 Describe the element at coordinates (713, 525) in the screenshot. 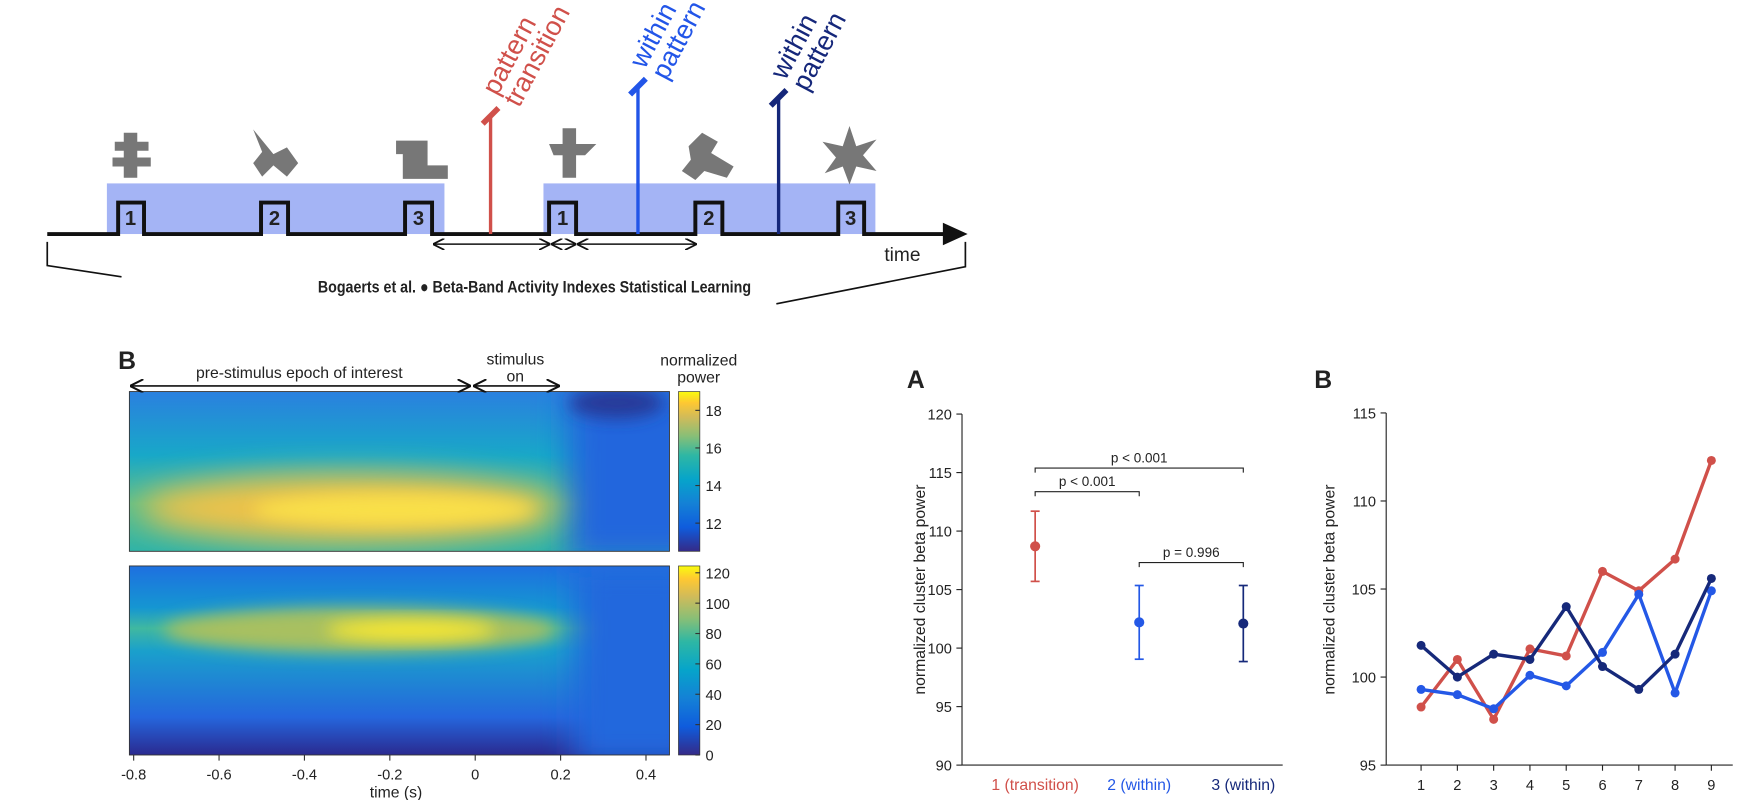

I see `colorbar-tick-label: 12` at that location.